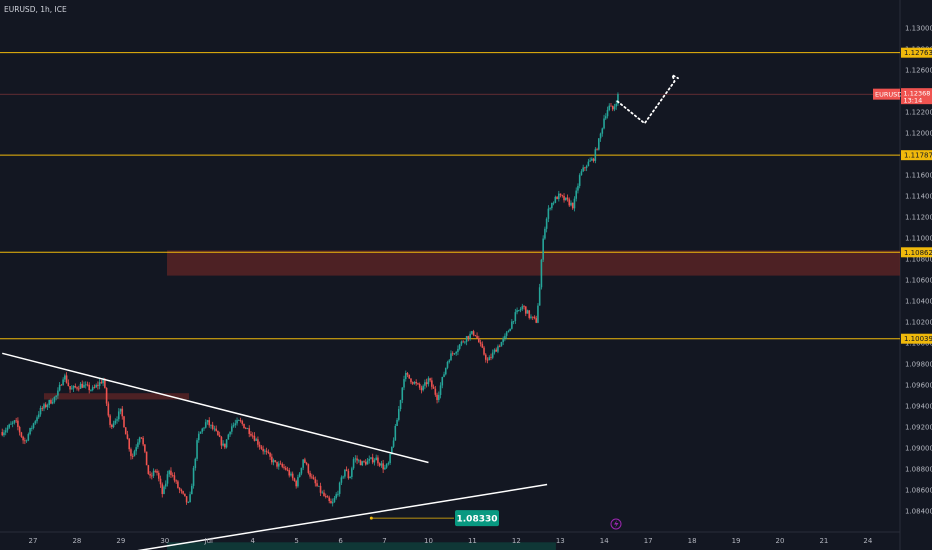  What do you see at coordinates (33, 541) in the screenshot?
I see `x-tick-label: 27` at bounding box center [33, 541].